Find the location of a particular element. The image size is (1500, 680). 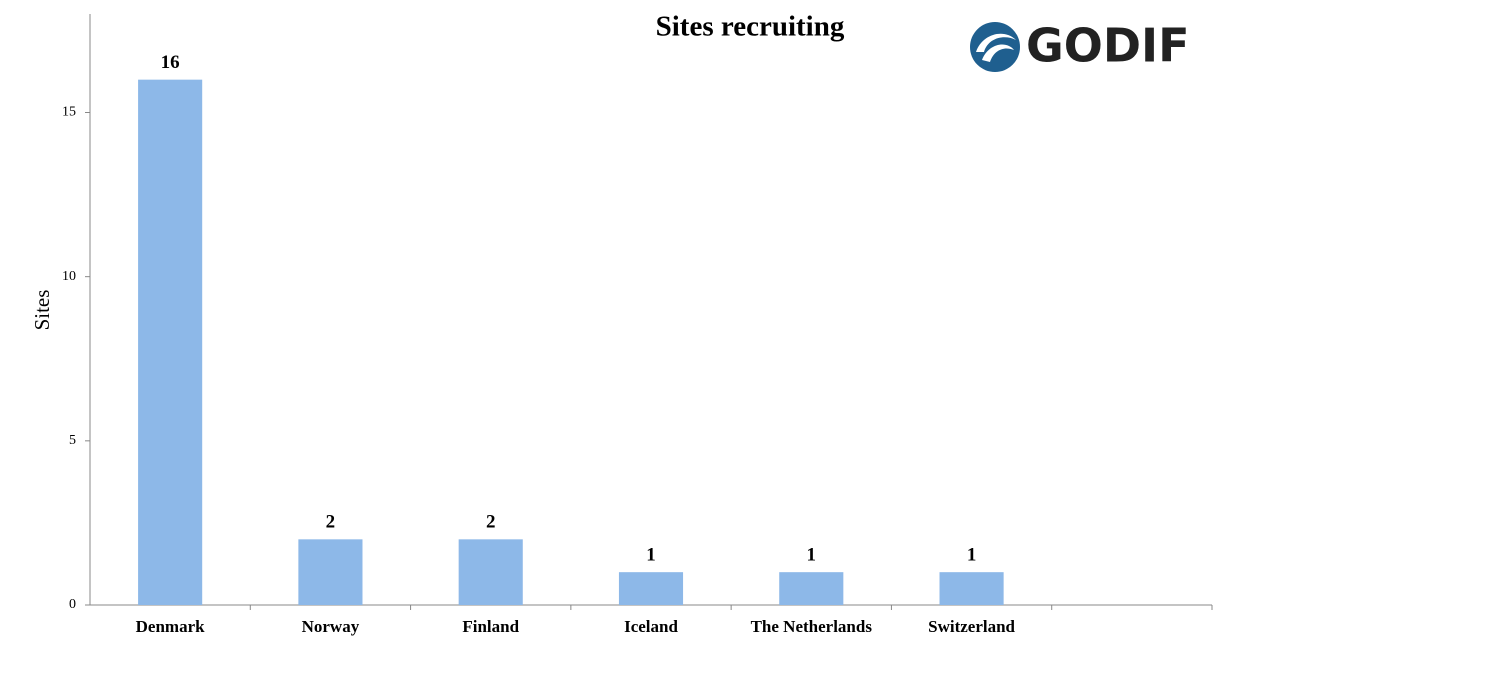

logo-text: GODIF is located at coordinates (1108, 46).